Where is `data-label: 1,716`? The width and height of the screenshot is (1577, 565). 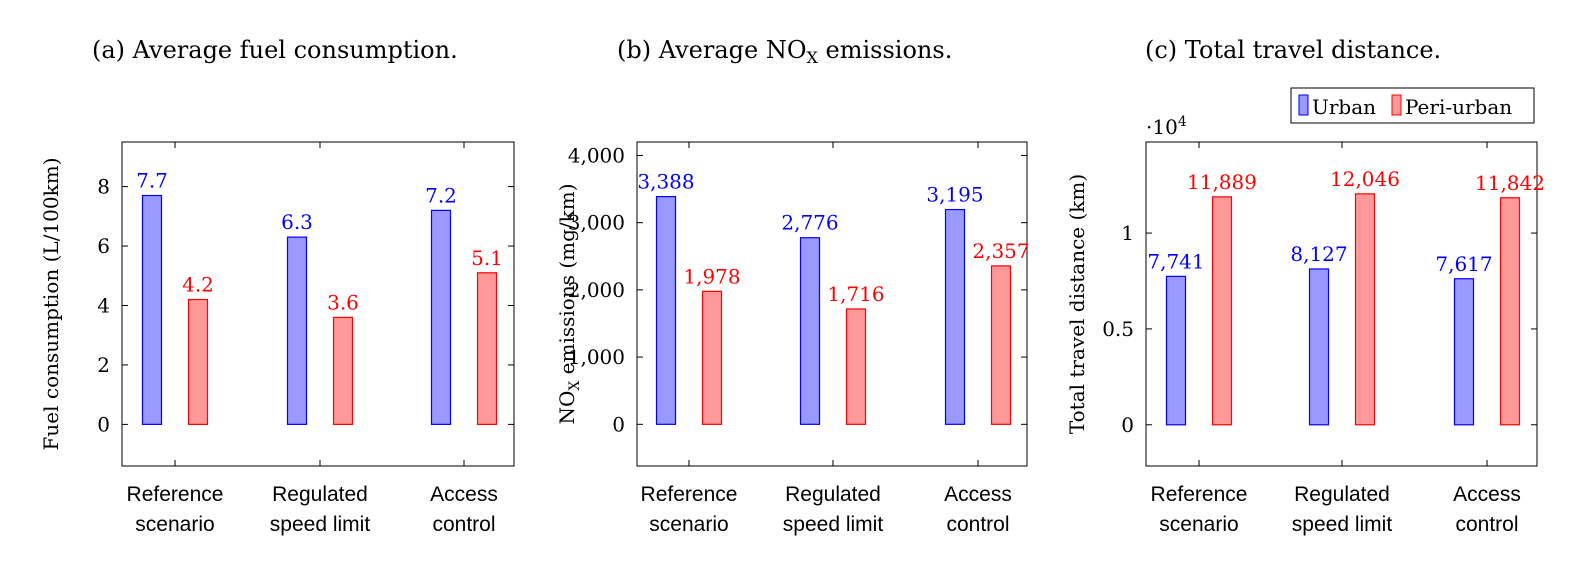 data-label: 1,716 is located at coordinates (855, 294).